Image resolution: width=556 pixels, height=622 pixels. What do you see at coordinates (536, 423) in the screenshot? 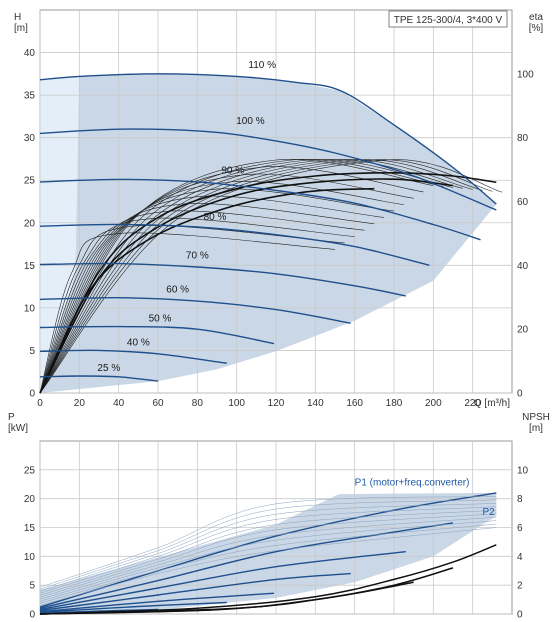
I see `npsh-ylabel: NPSH [m]` at bounding box center [536, 423].